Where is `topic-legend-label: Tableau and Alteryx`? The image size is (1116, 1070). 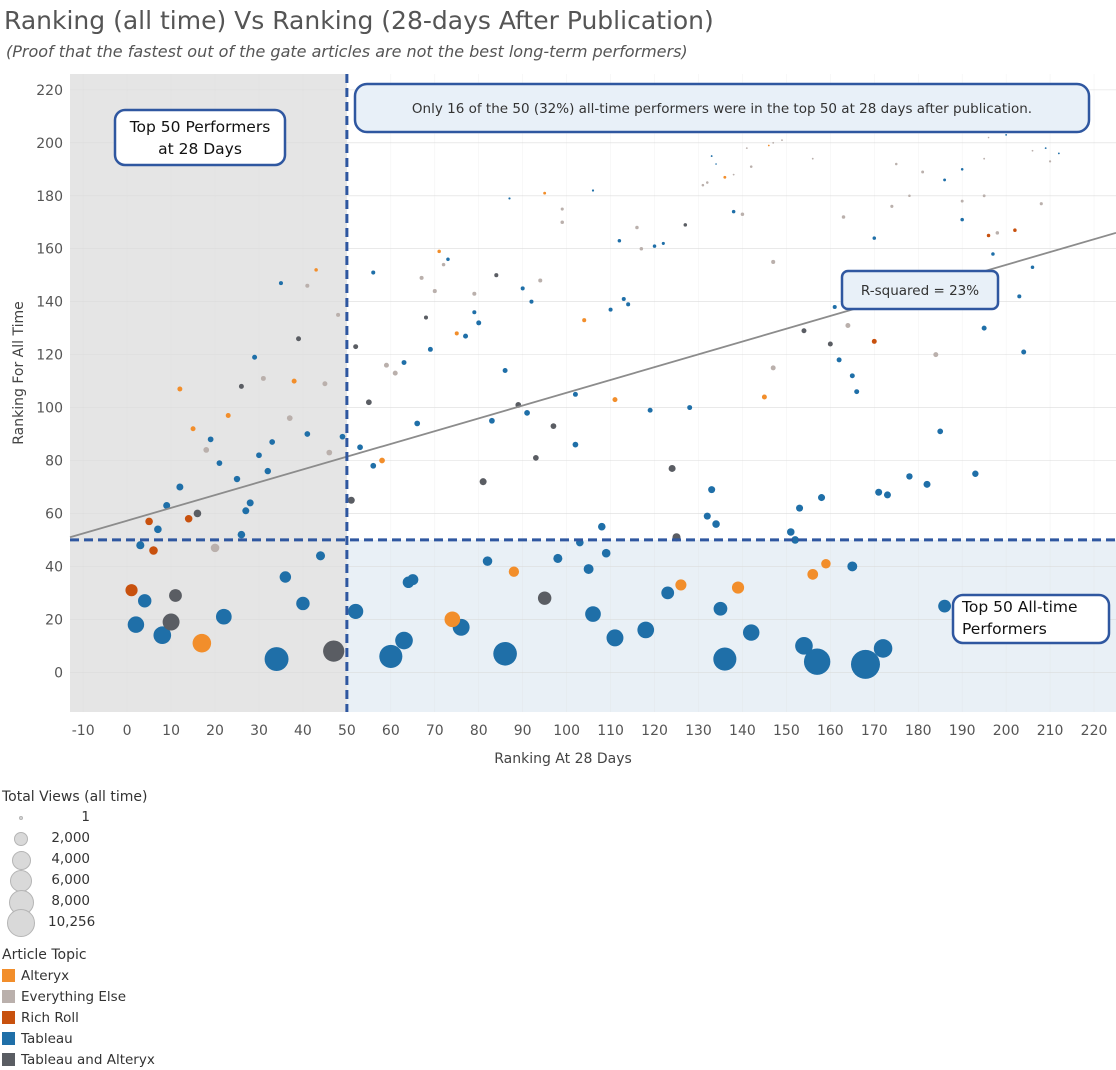 topic-legend-label: Tableau and Alteryx is located at coordinates (88, 1059).